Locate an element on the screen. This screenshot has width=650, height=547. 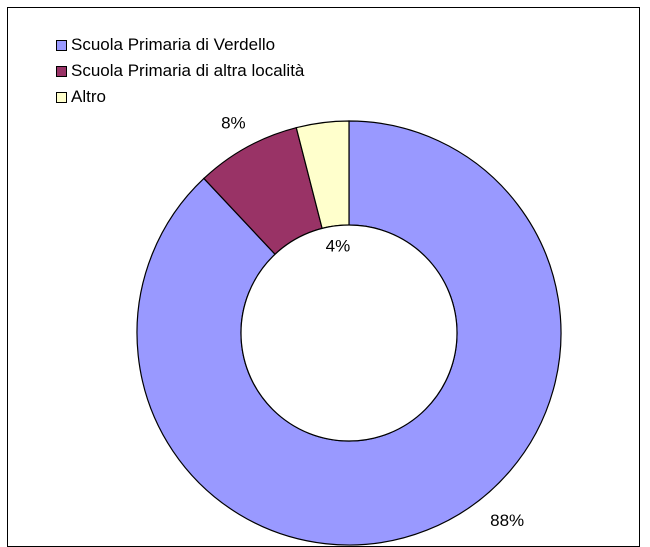
data-label-altro: 4% is located at coordinates (338, 246).